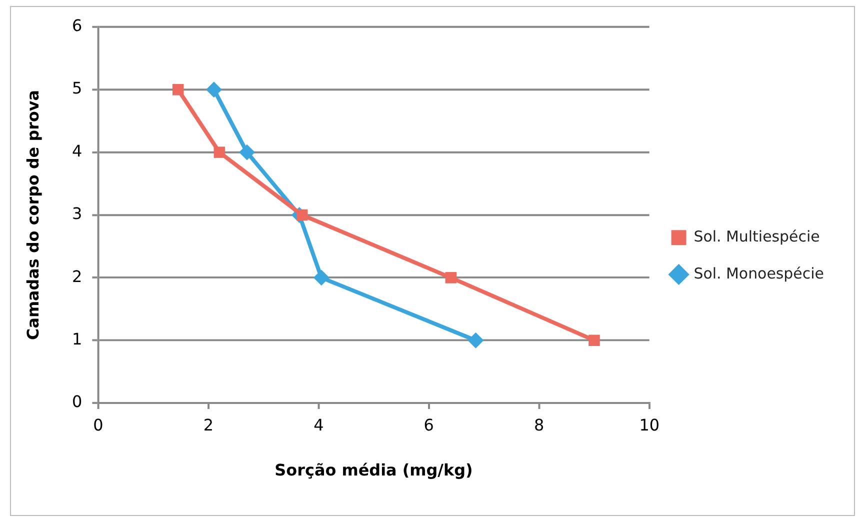  What do you see at coordinates (757, 236) in the screenshot?
I see `legend-label: Sol. Multiespécie` at bounding box center [757, 236].